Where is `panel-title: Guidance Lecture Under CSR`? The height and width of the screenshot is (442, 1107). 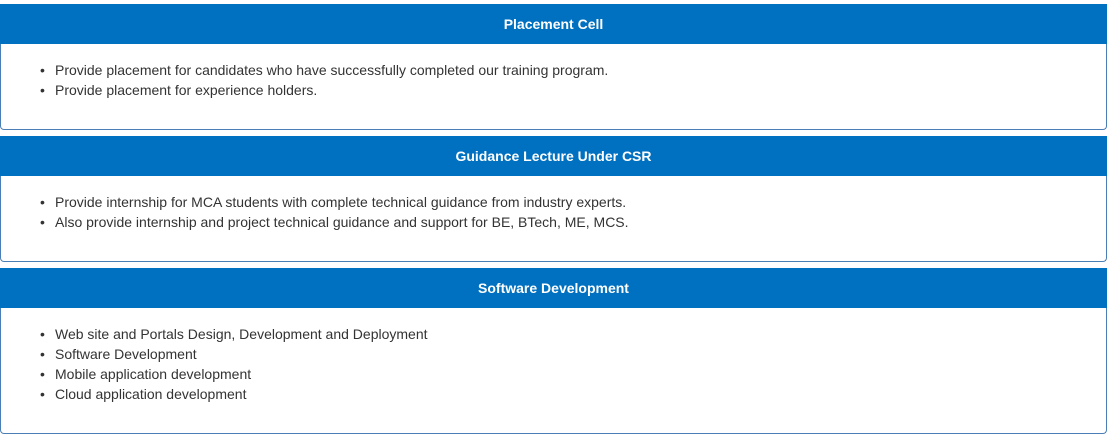
panel-title: Guidance Lecture Under CSR is located at coordinates (553, 156).